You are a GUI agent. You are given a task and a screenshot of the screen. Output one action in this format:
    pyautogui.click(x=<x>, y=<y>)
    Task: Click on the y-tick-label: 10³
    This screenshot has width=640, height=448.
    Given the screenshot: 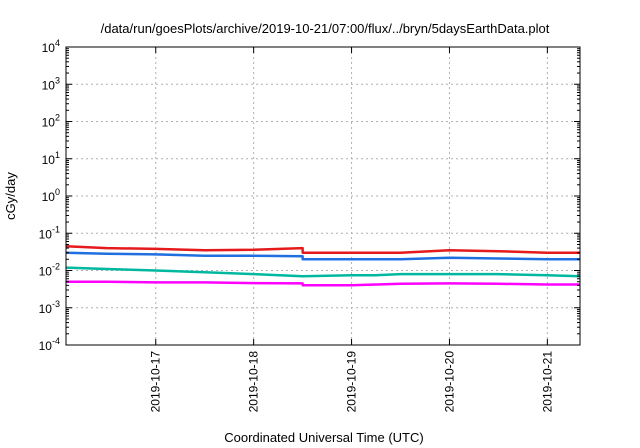 What is the action you would take?
    pyautogui.click(x=51, y=83)
    